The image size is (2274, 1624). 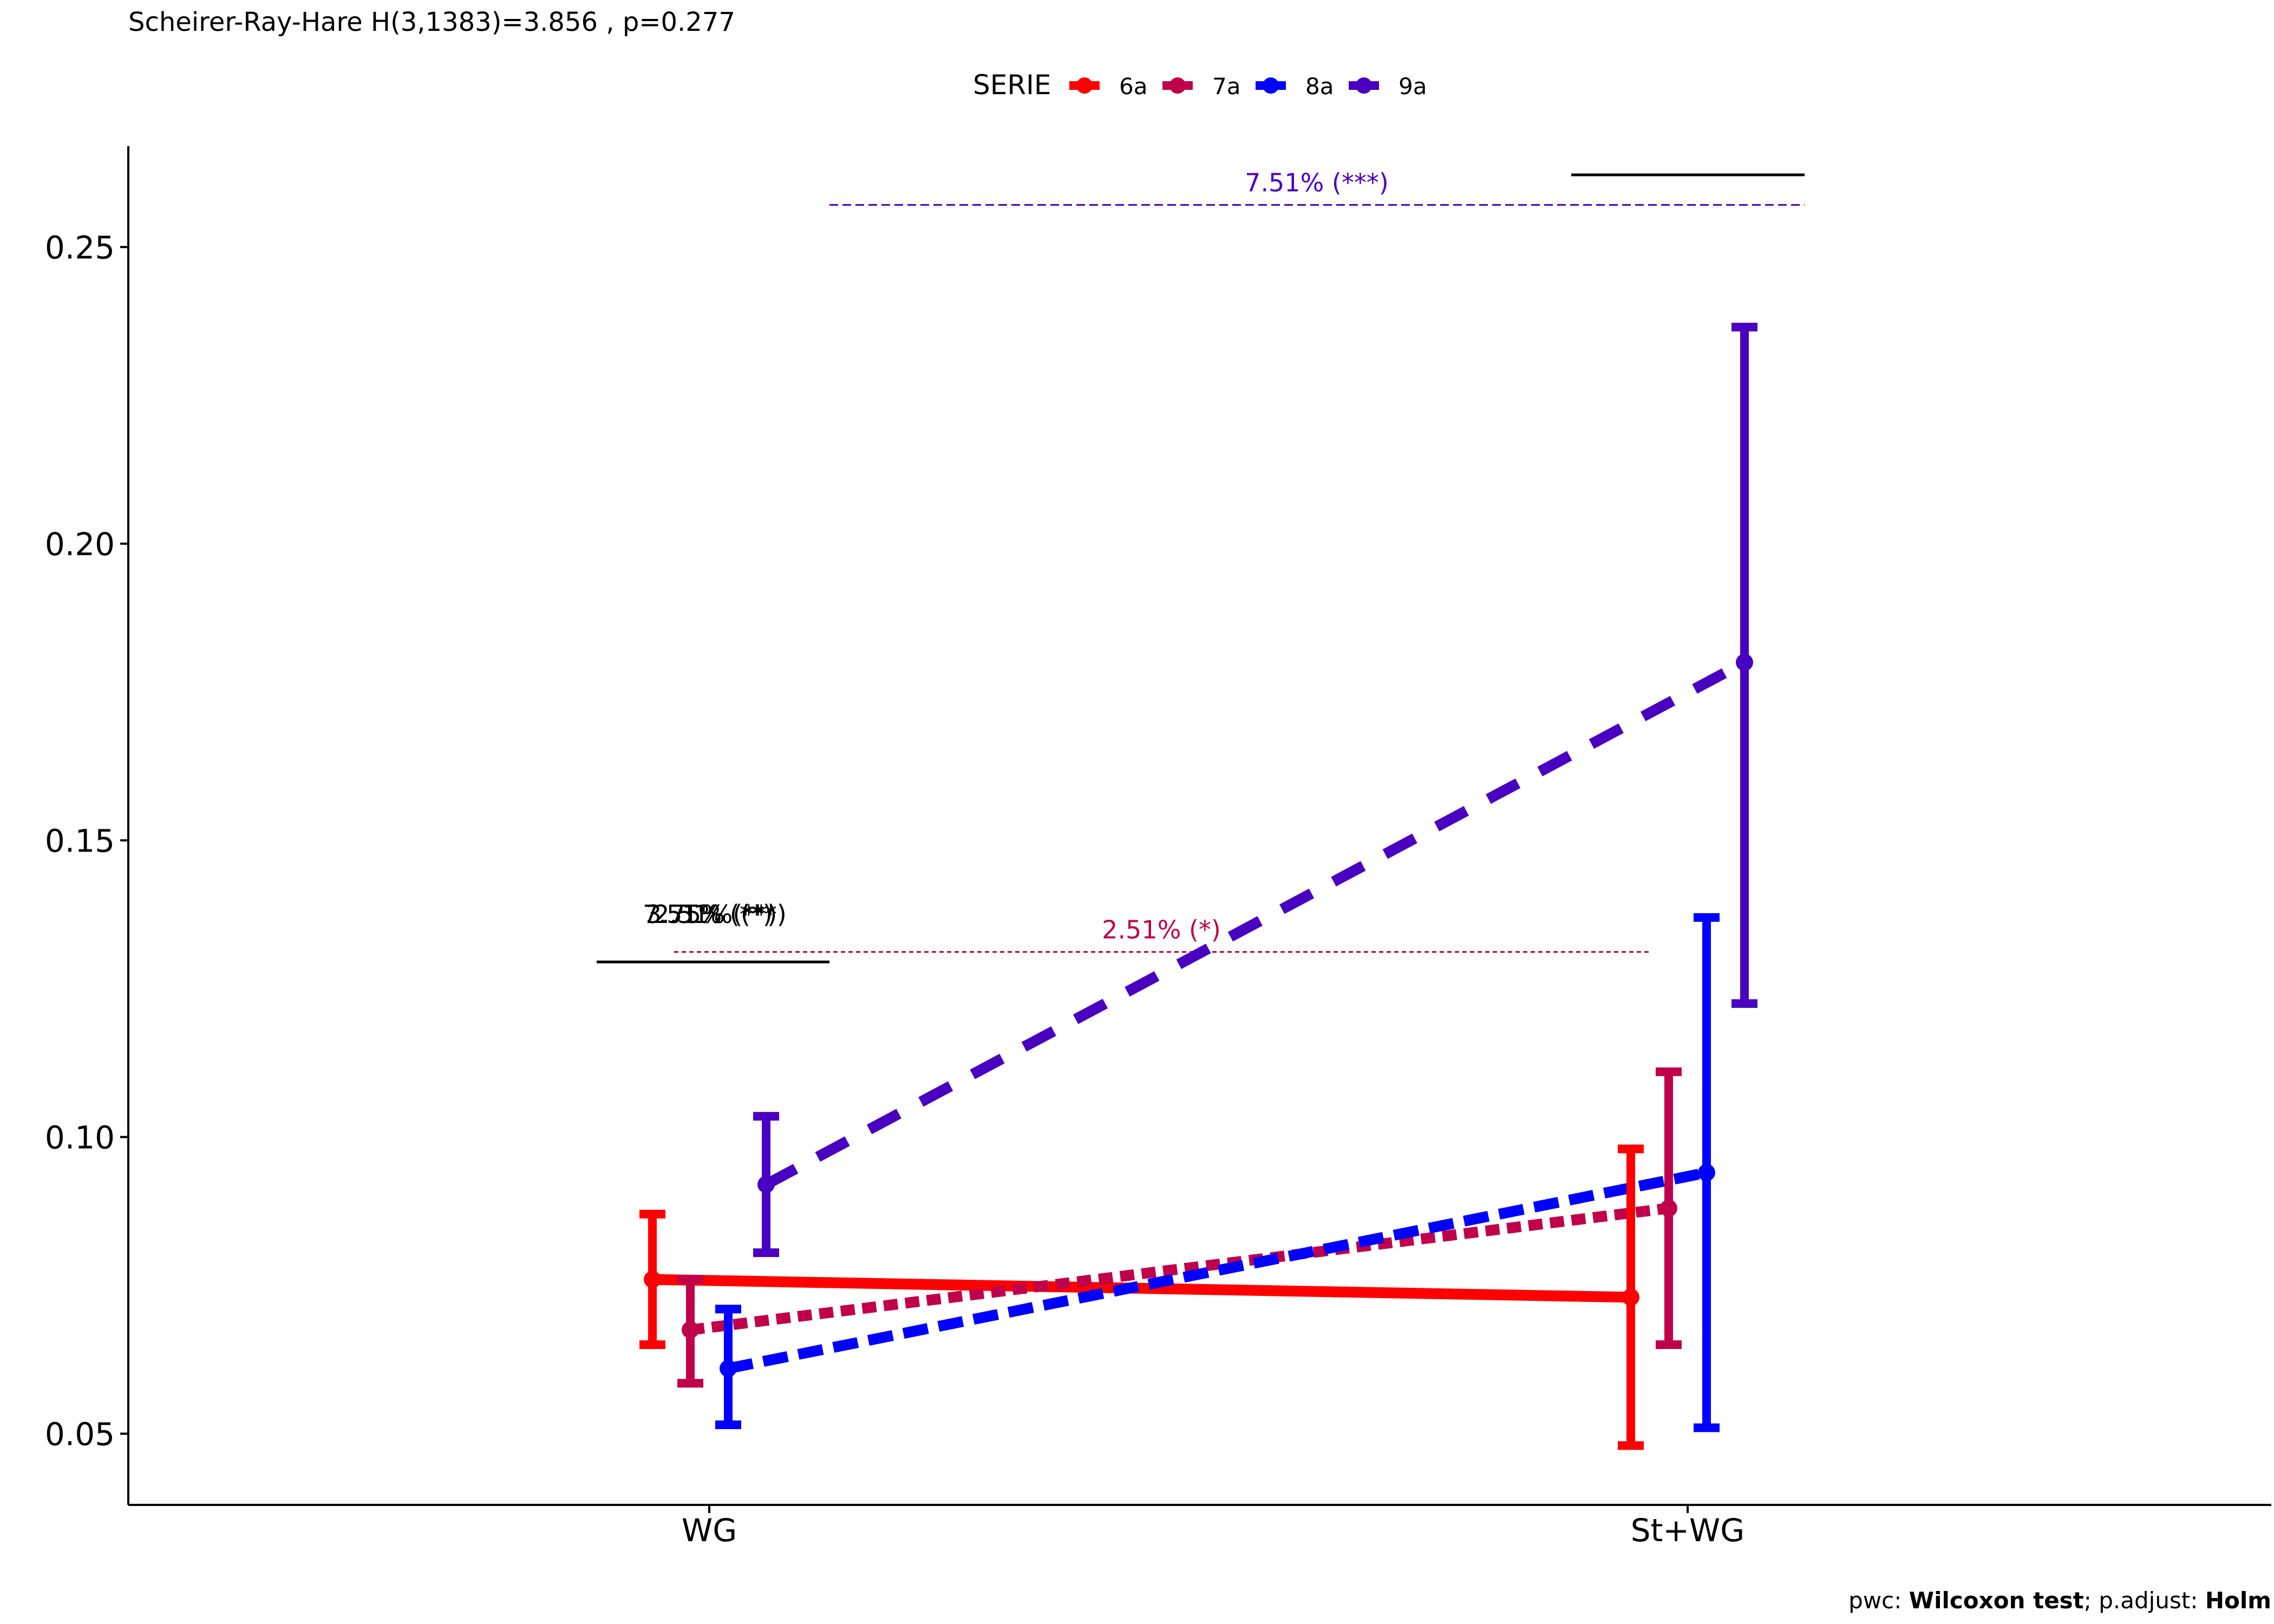 What do you see at coordinates (1688, 1530) in the screenshot?
I see `x-tick-label: St+WG` at bounding box center [1688, 1530].